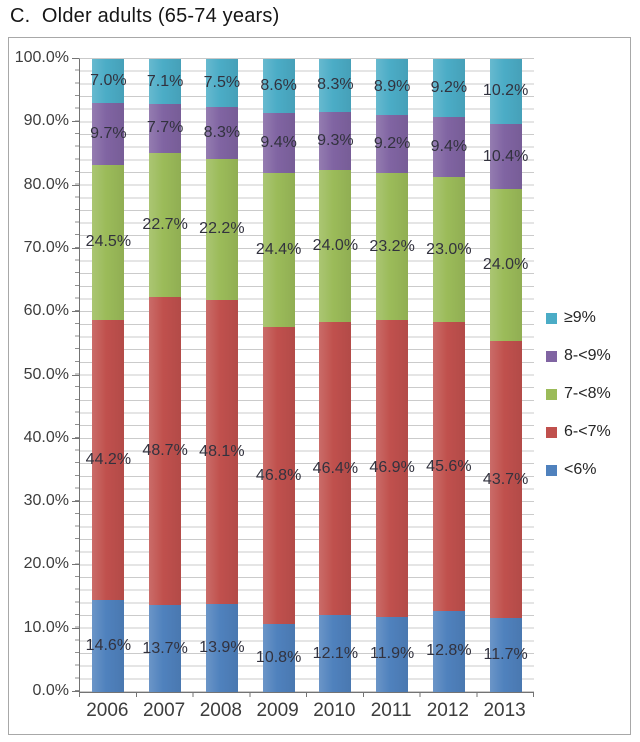 The width and height of the screenshot is (640, 742). I want to click on bar-segment: 24.0%, so click(335, 246).